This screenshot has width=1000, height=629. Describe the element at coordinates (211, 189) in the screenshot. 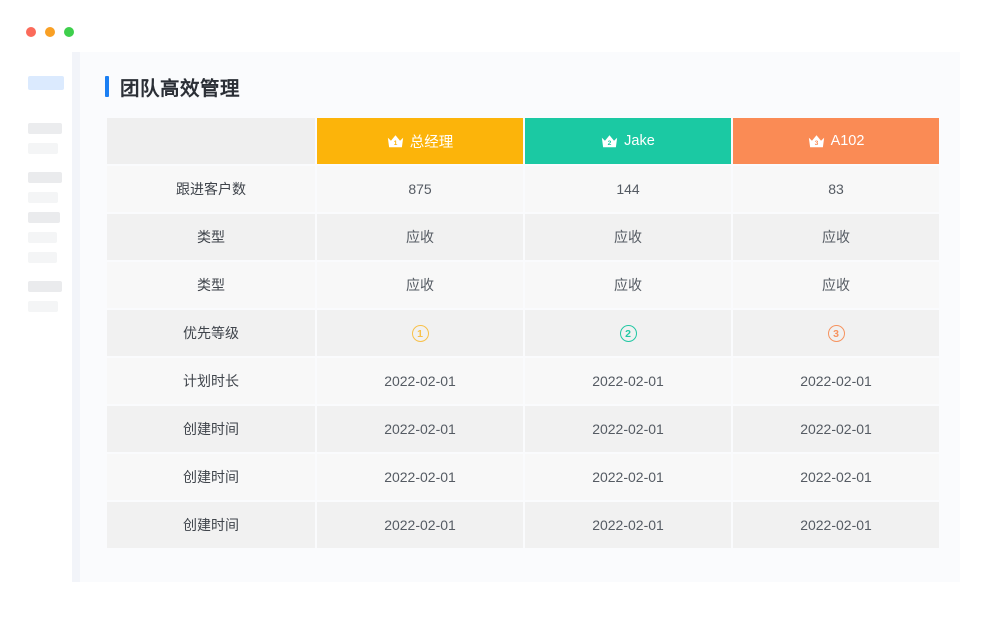

I see `row-label: 跟进客户数` at that location.